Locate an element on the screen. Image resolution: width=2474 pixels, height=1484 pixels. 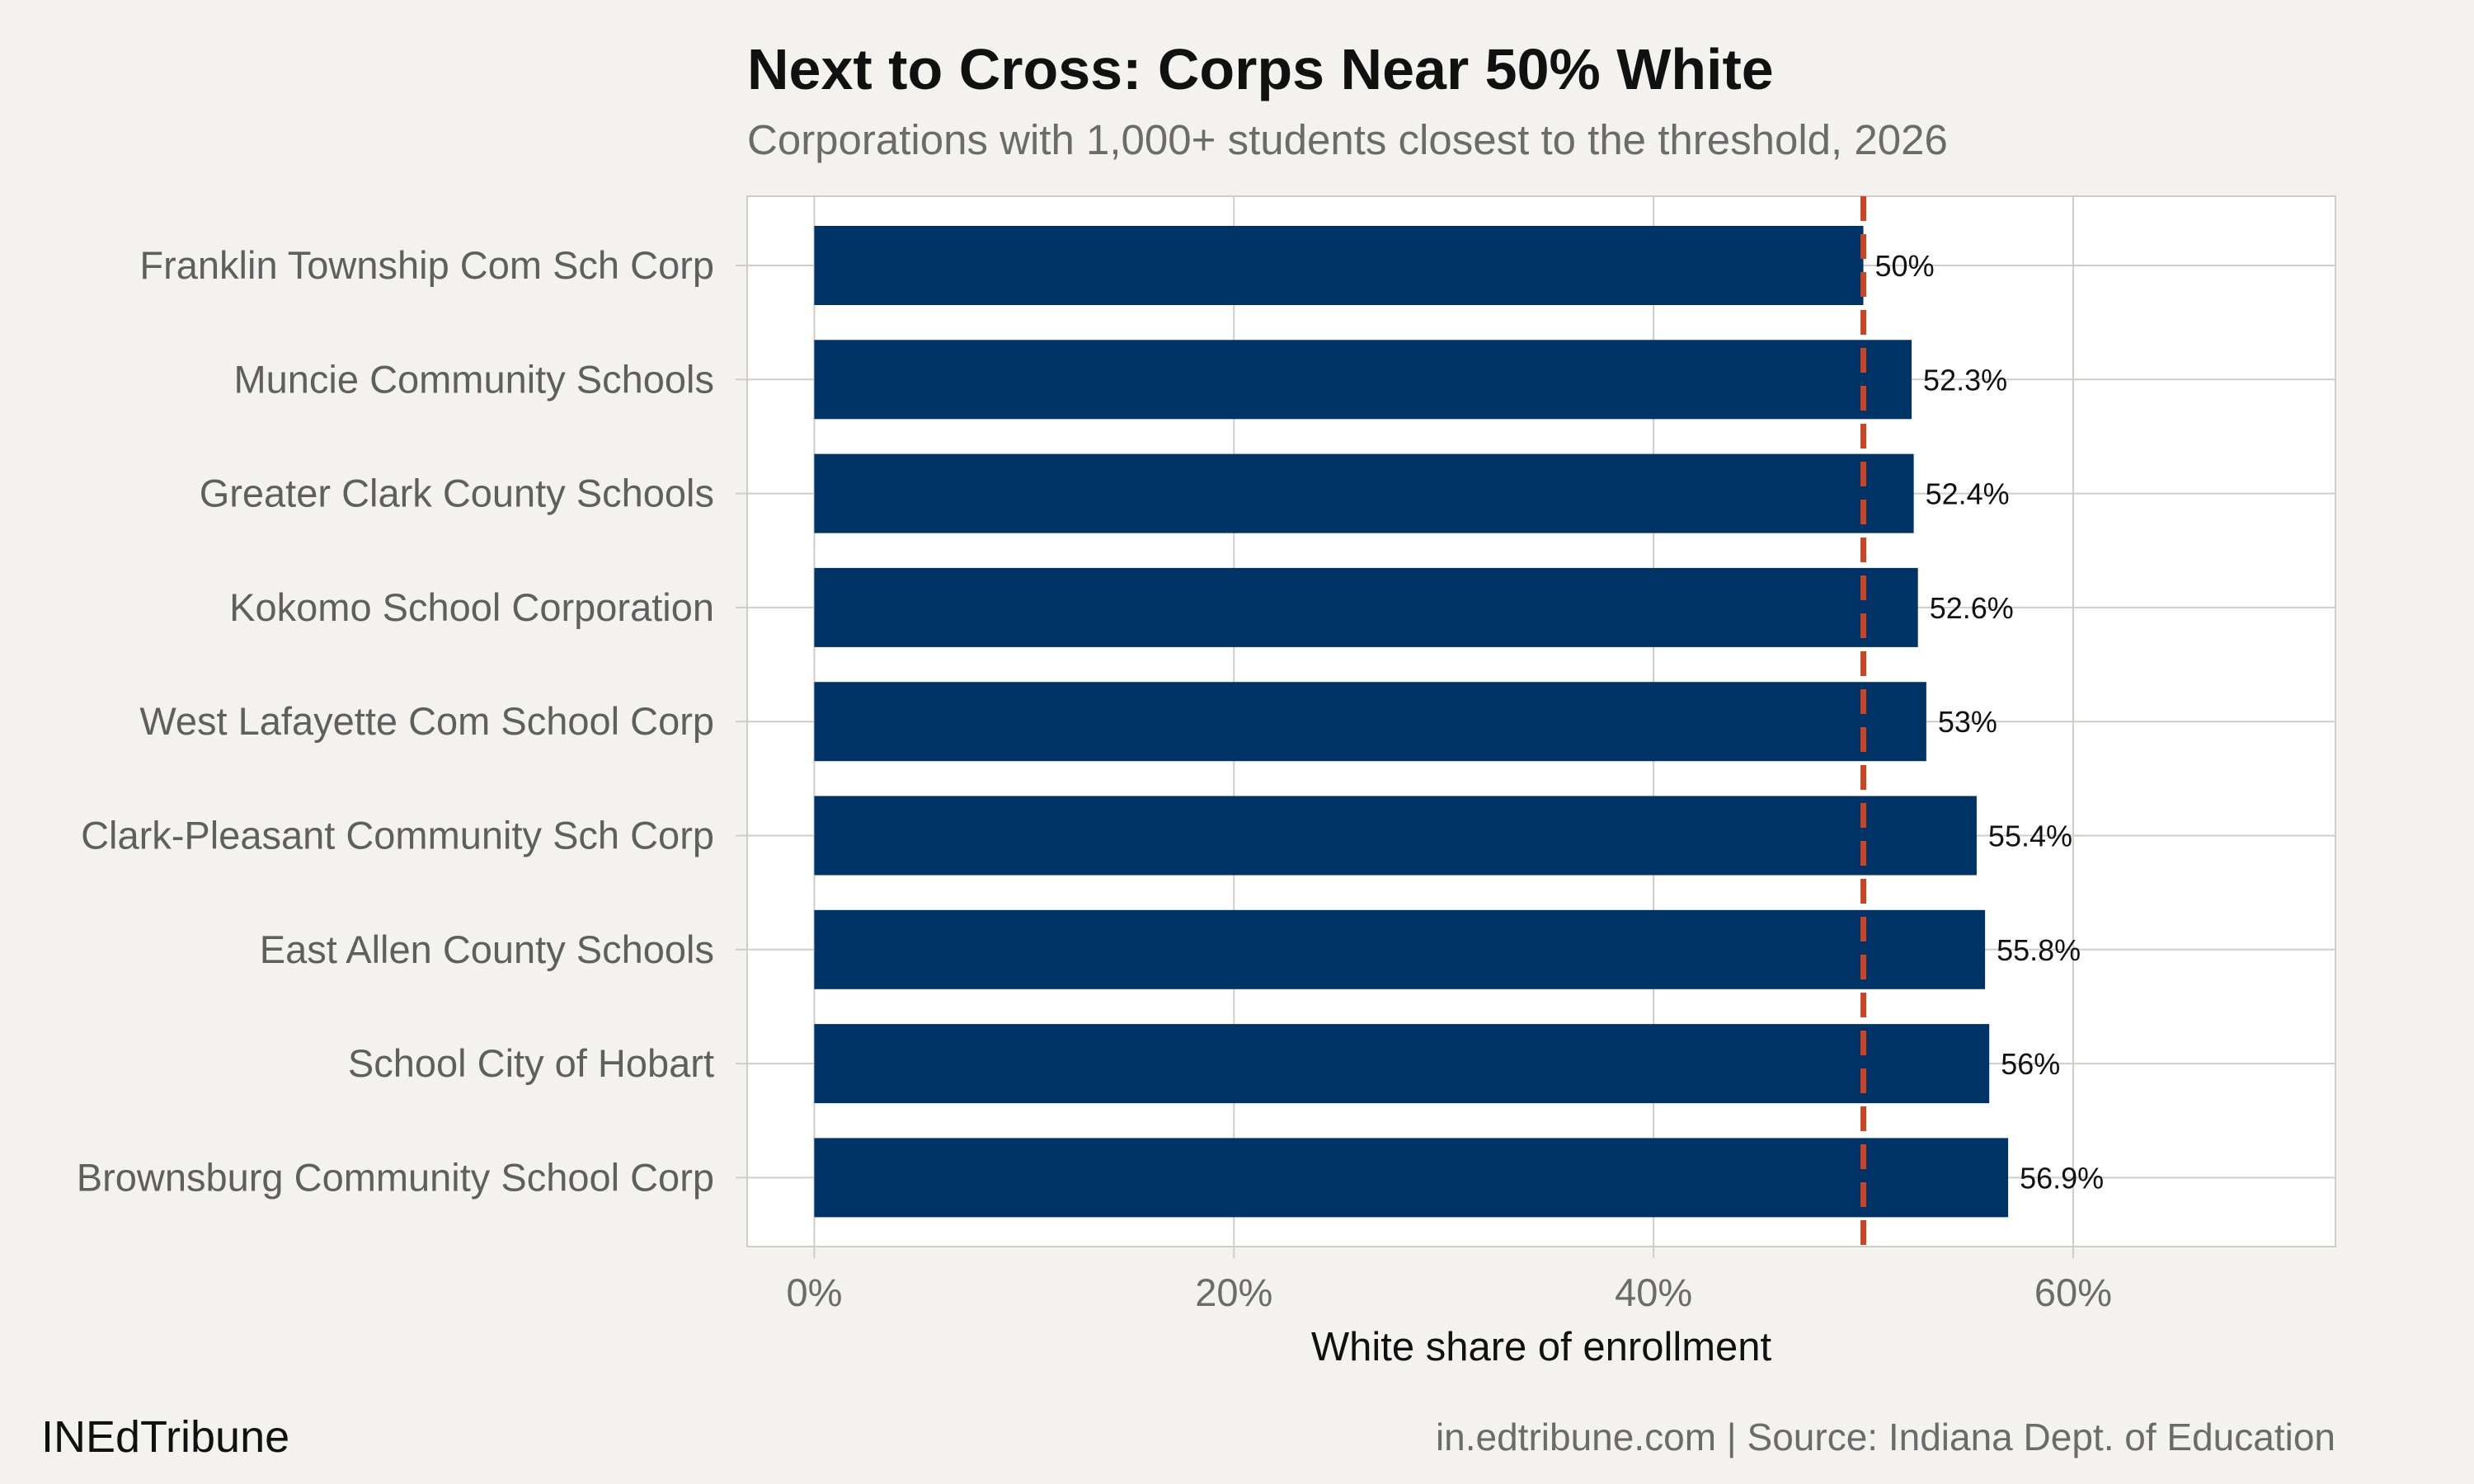
bar-value-label: 50% is located at coordinates (1905, 266).